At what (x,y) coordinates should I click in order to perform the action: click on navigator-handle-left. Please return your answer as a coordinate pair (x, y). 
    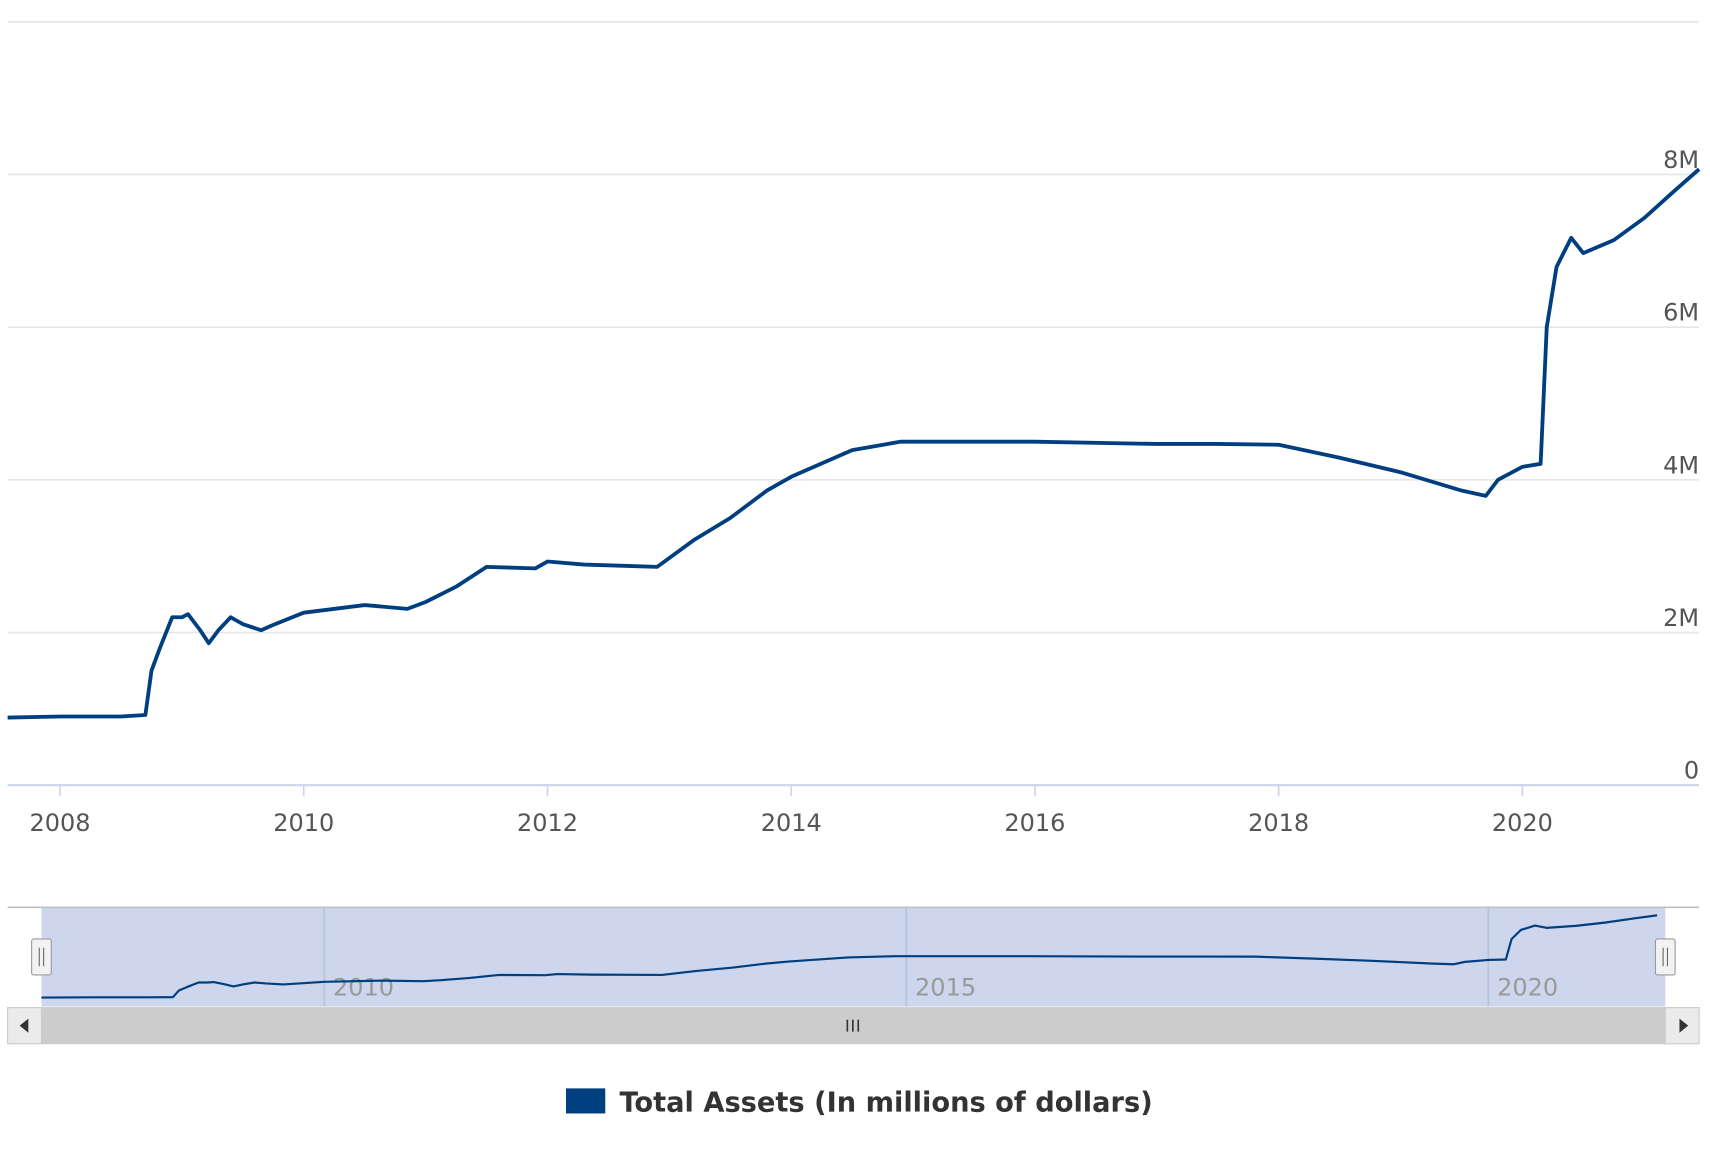
    Looking at the image, I should click on (41, 957).